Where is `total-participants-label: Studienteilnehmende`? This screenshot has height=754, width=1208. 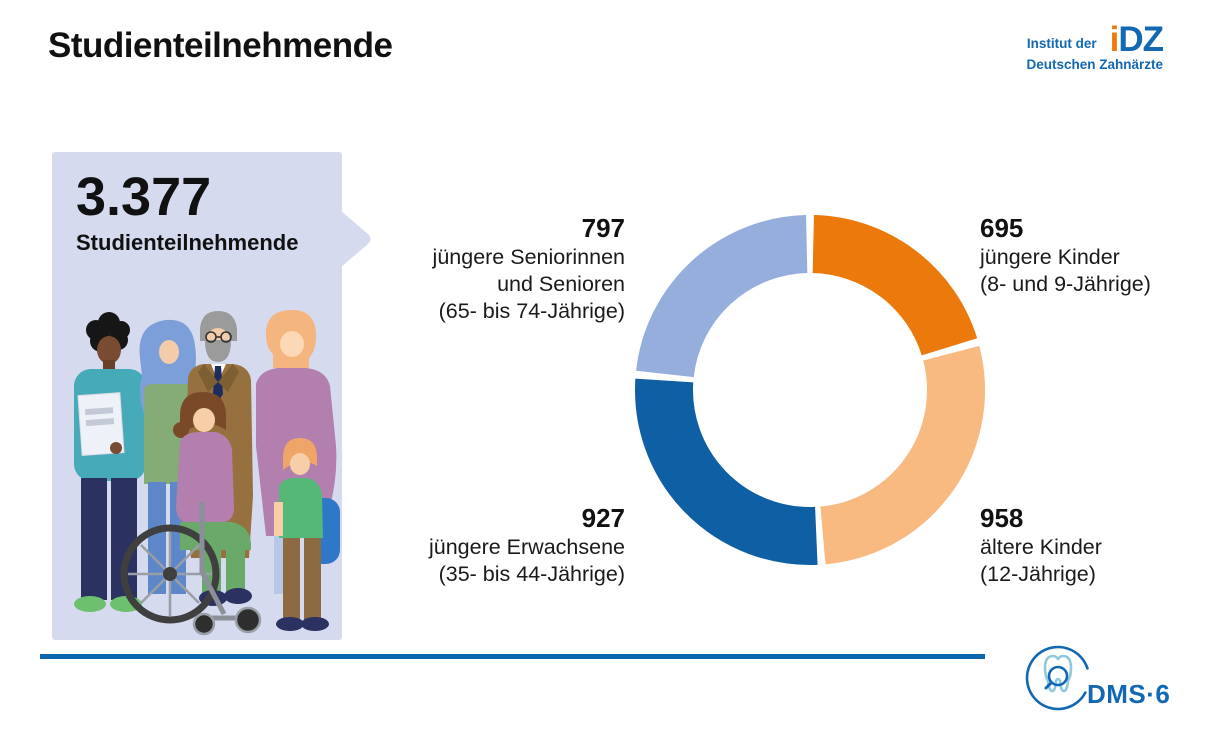
total-participants-label: Studienteilnehmende is located at coordinates (187, 242).